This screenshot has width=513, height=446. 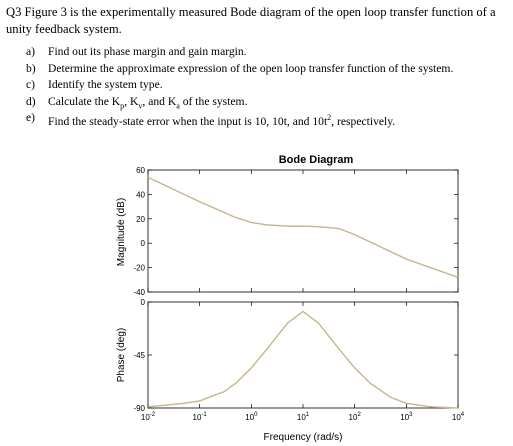 I want to click on phase-tick-label: -45, so click(x=139, y=355).